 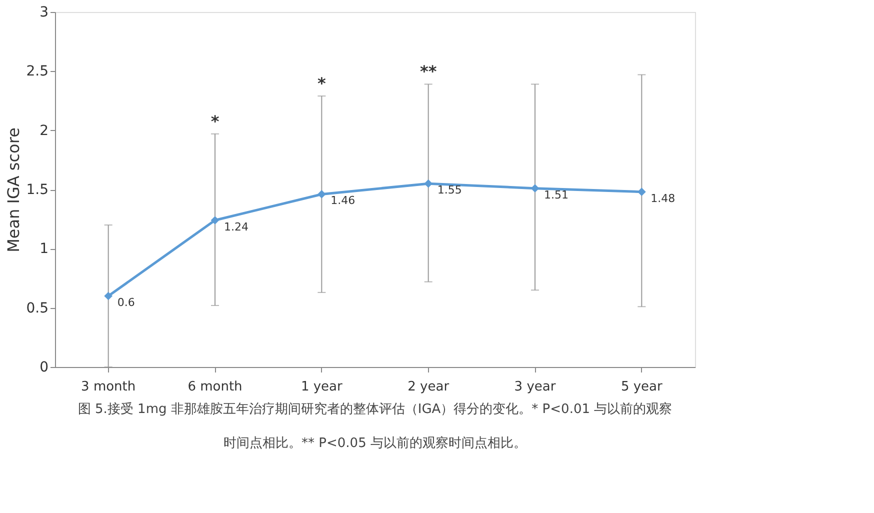 What do you see at coordinates (215, 387) in the screenshot?
I see `x-tick-label: 6 month` at bounding box center [215, 387].